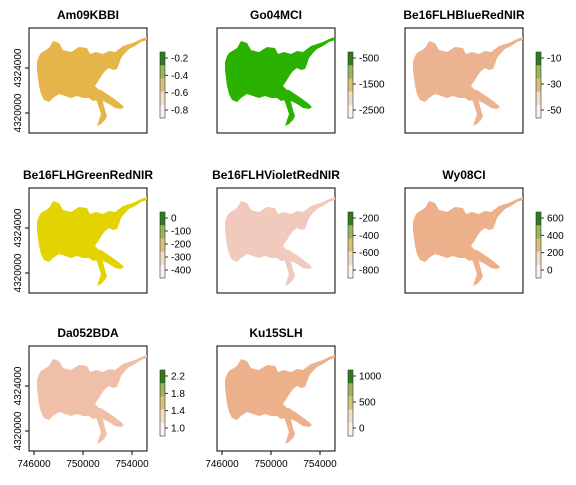 The height and width of the screenshot is (485, 576). I want to click on panel-1: Am09KBBI 4320000 4324000 -0.2 -0.4 -0.6 -0.8, so click(101, 71).